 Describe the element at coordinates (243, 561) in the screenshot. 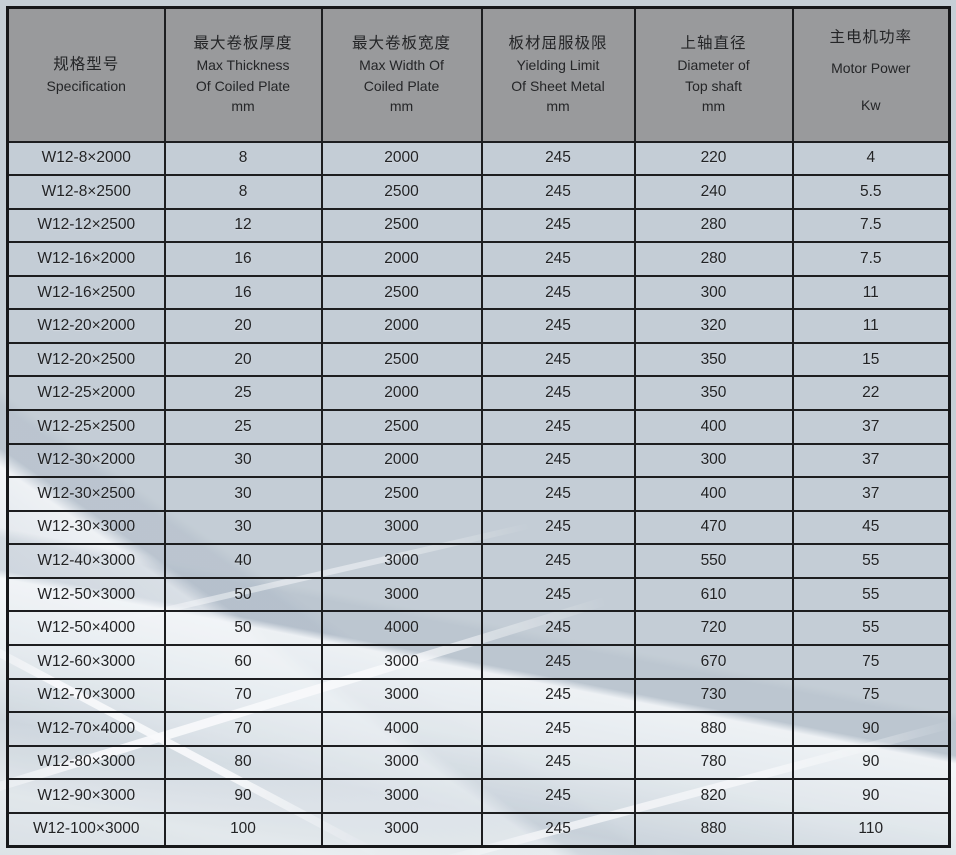

I see `cell-max-thickness: 40` at that location.